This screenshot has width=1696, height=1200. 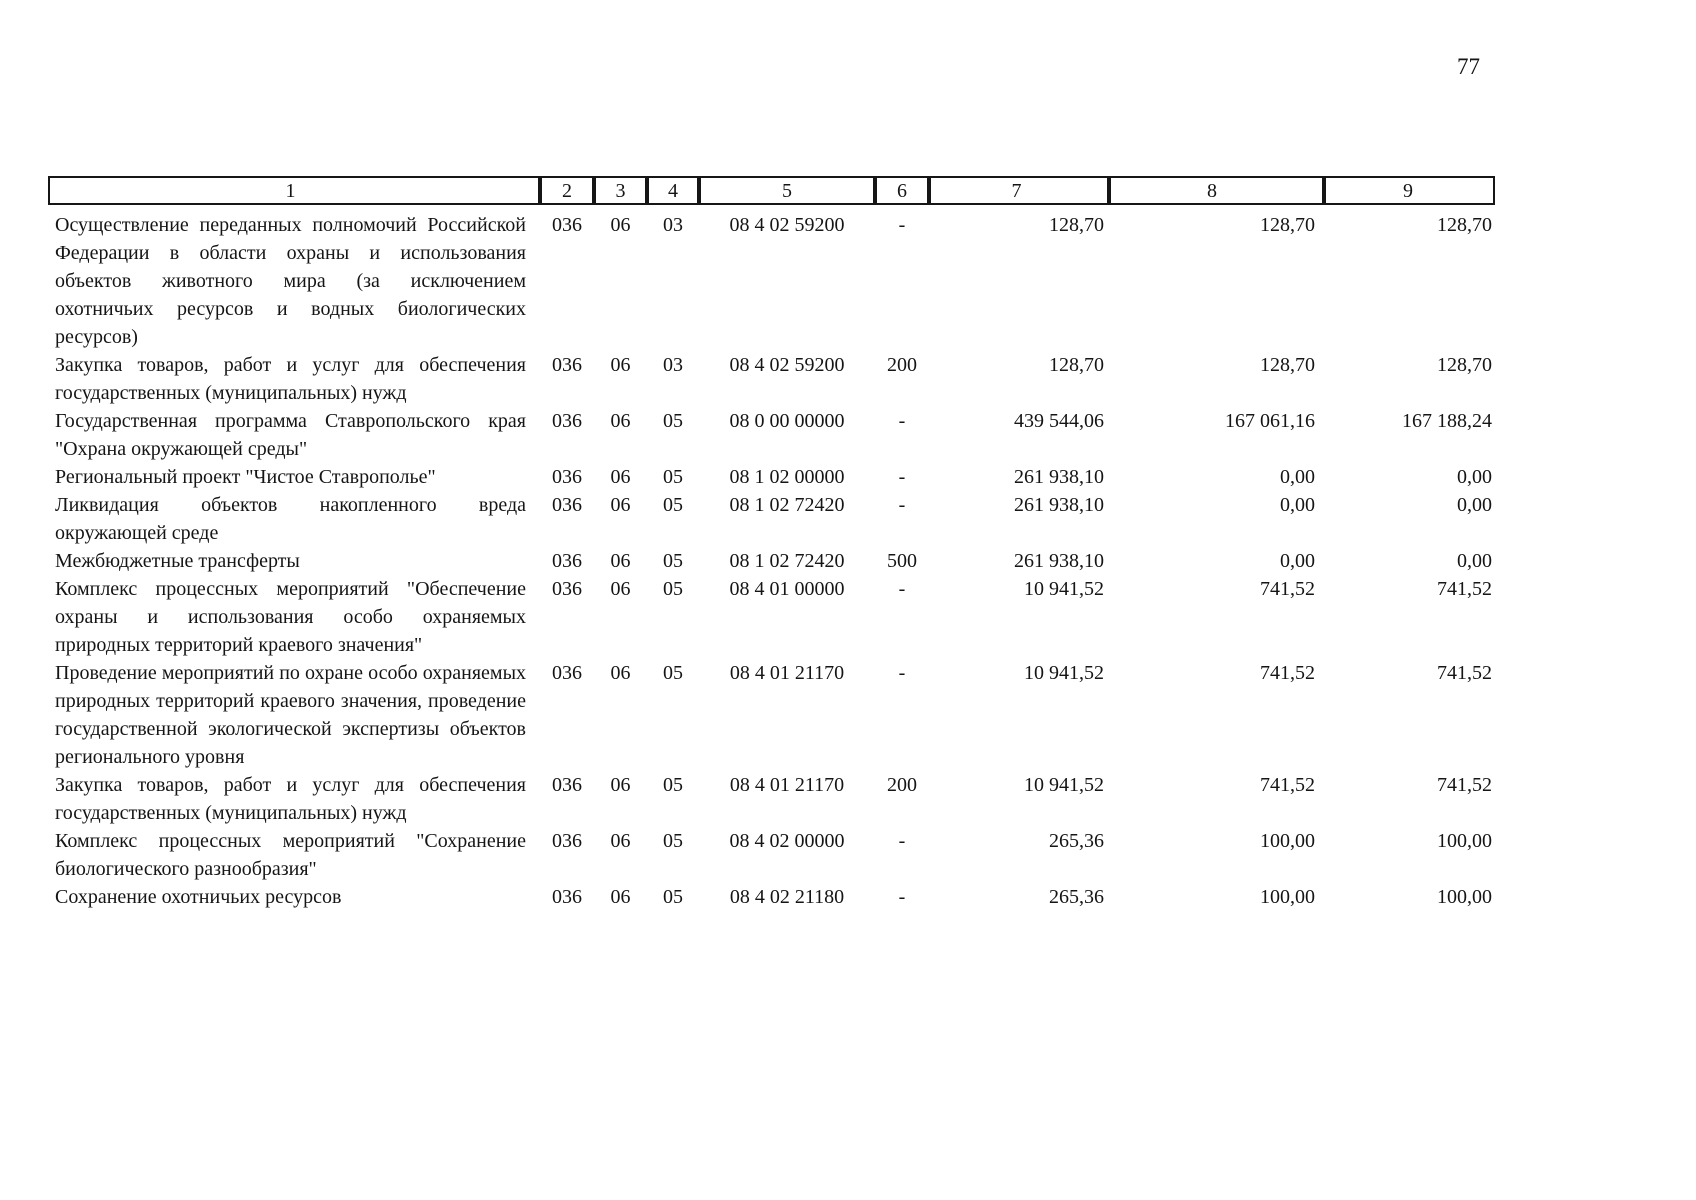 What do you see at coordinates (1059, 421) in the screenshot?
I see `row-value-cell: 439 544,06` at bounding box center [1059, 421].